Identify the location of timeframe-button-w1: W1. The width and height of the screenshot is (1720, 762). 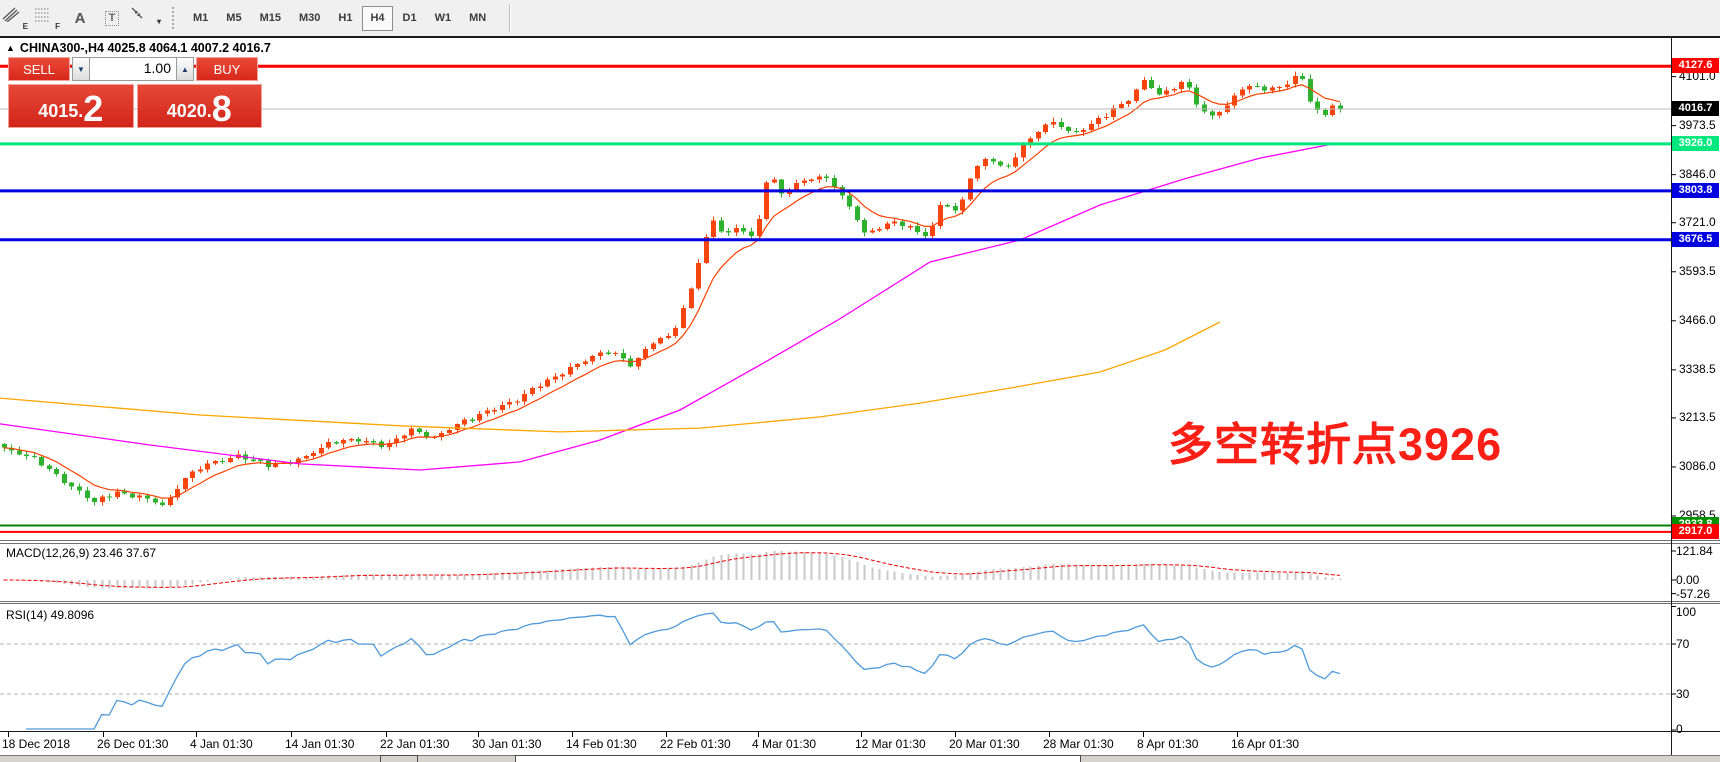
(443, 18).